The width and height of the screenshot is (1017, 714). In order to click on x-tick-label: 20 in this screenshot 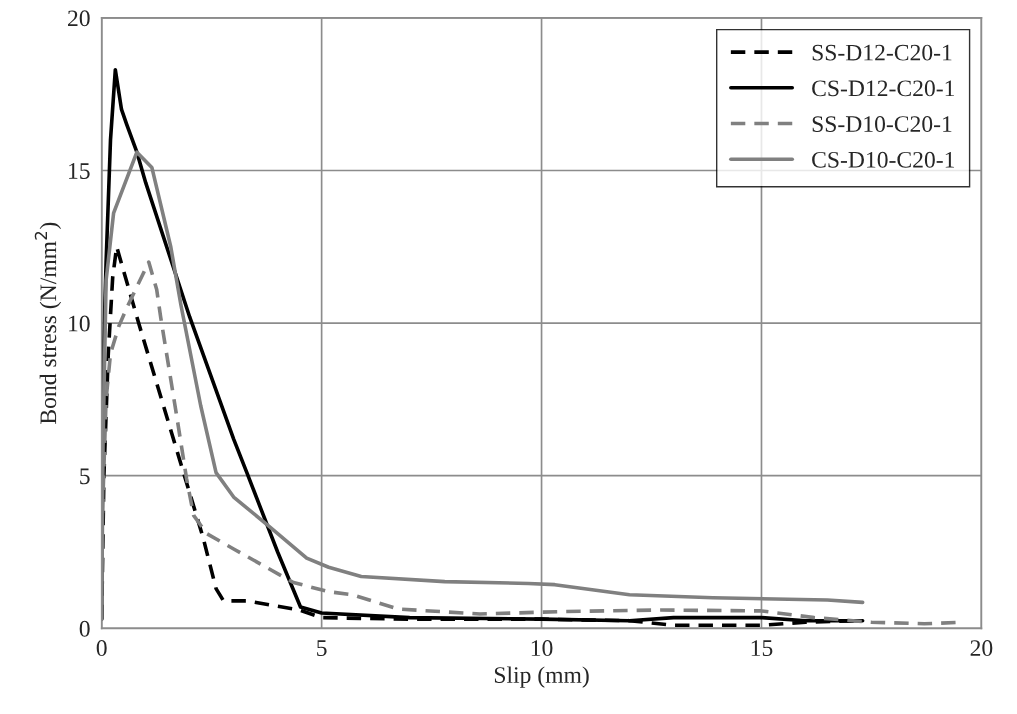, I will do `click(981, 648)`.